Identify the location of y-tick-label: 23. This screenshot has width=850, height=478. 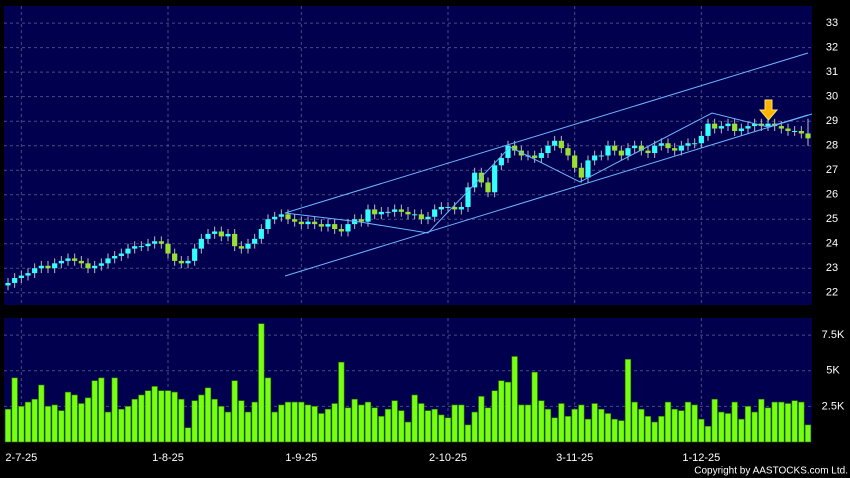
(832, 268).